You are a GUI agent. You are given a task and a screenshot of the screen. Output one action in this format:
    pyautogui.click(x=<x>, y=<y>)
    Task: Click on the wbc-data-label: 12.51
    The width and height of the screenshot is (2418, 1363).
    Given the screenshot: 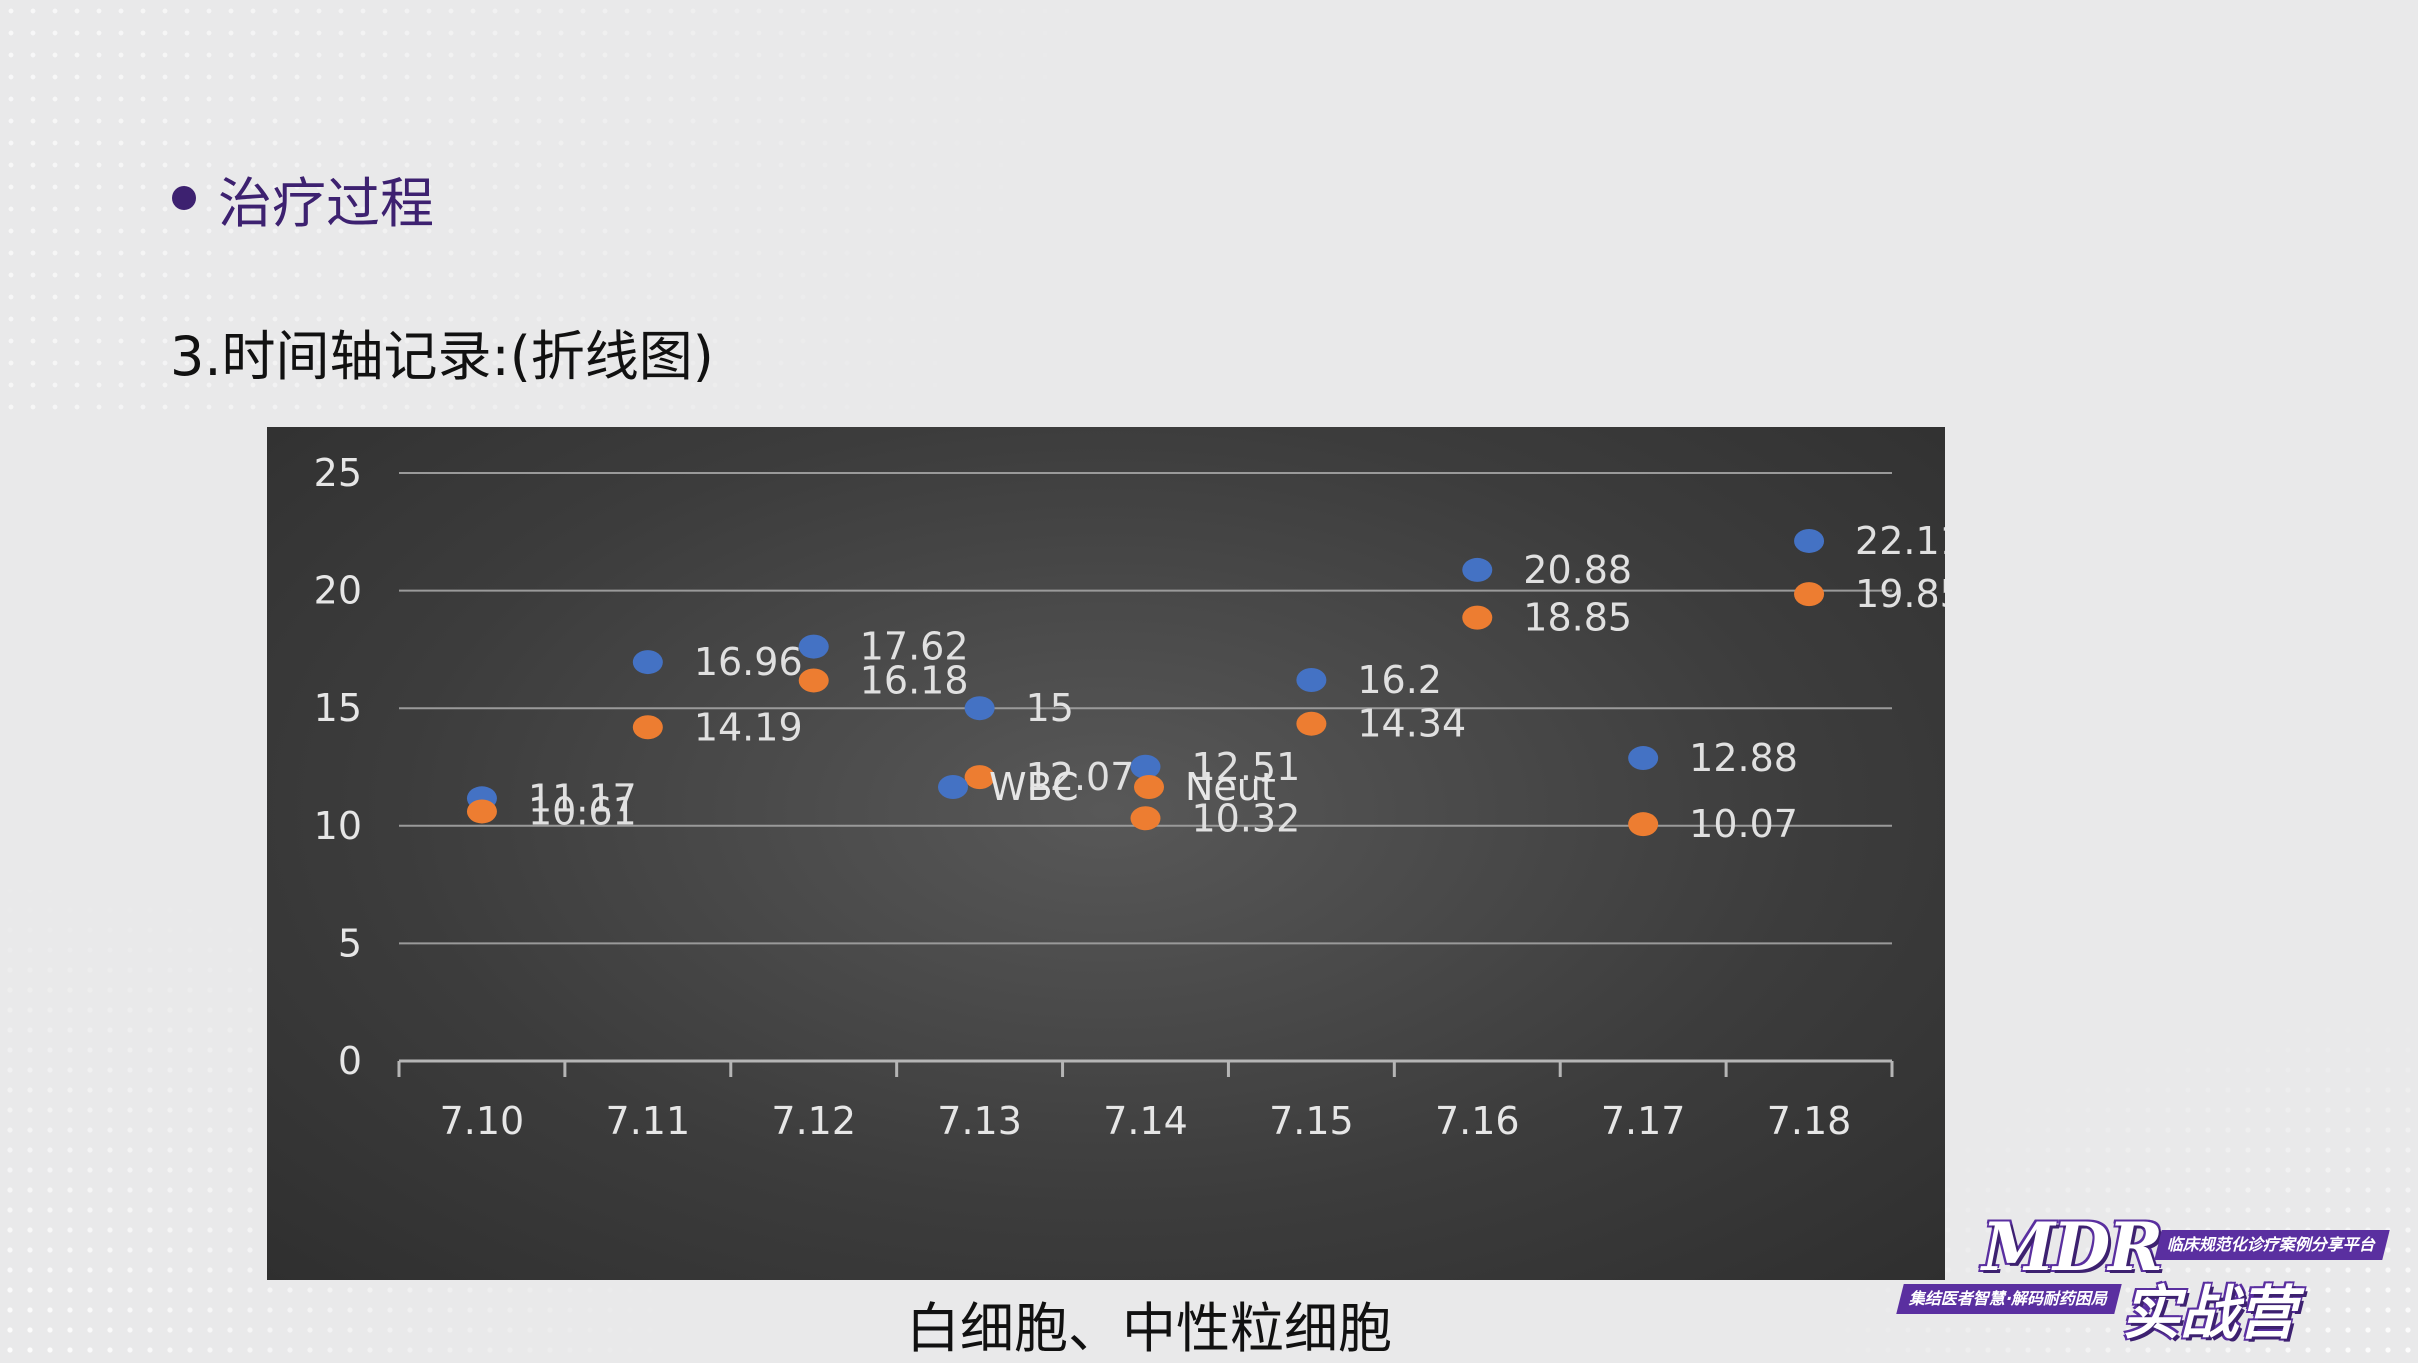 What is the action you would take?
    pyautogui.click(x=1246, y=767)
    